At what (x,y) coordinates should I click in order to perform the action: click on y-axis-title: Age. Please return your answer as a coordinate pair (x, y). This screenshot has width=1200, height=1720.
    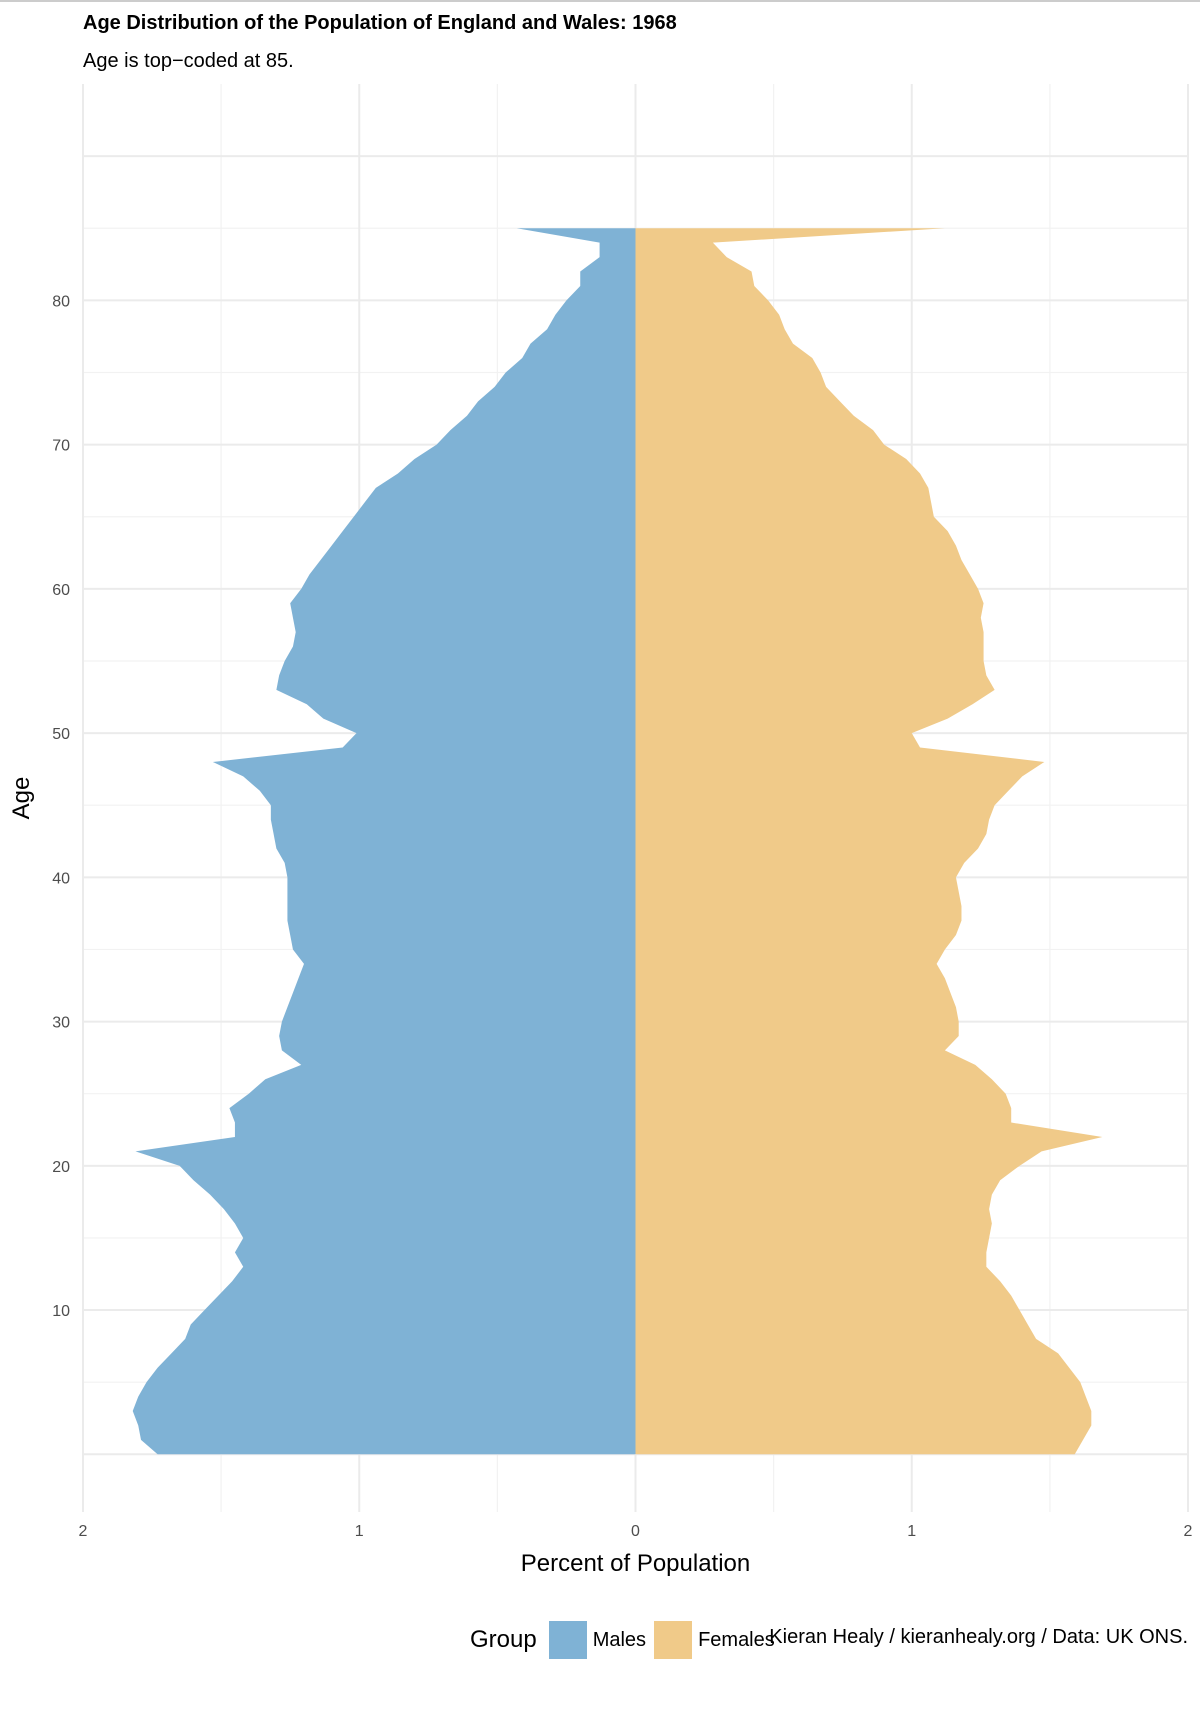
    Looking at the image, I should click on (21, 798).